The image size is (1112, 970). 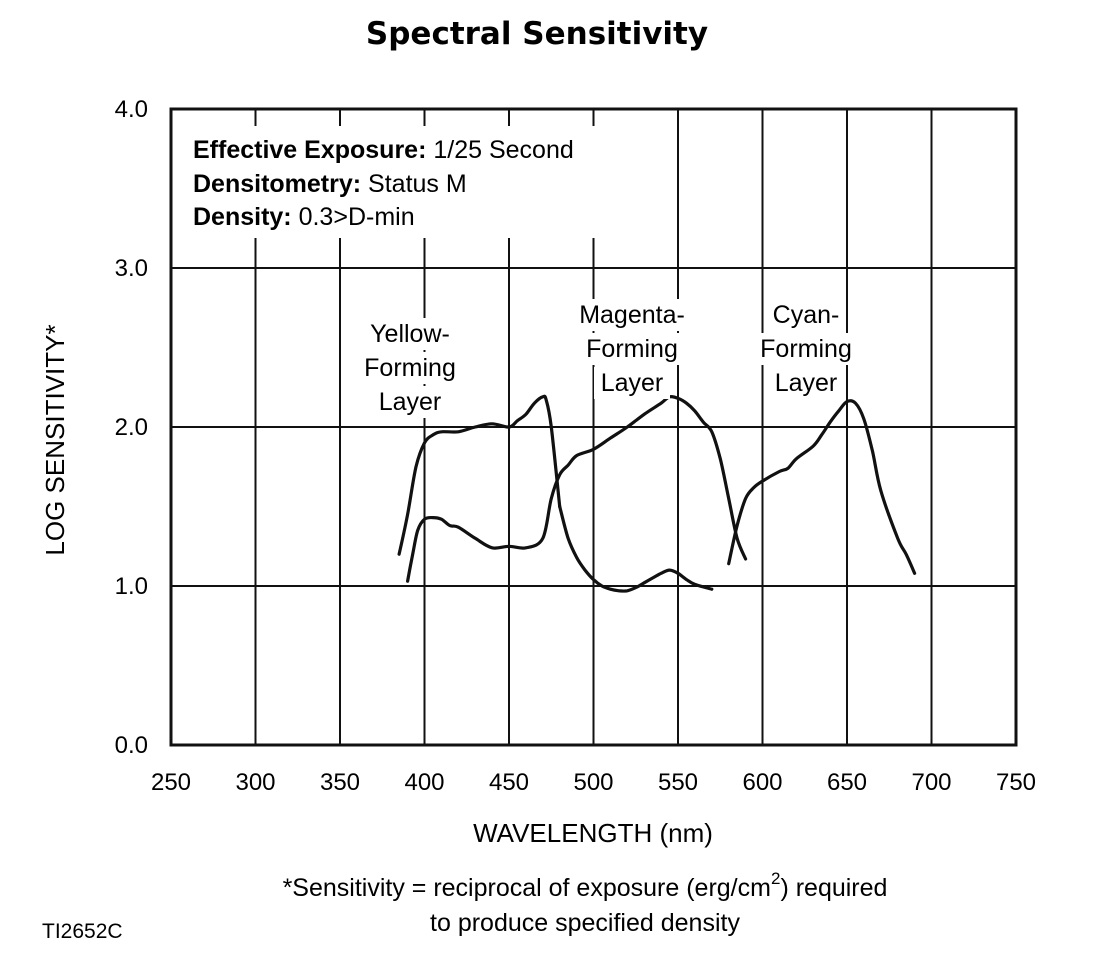 I want to click on y-tick-label-2.0: 2.0, so click(x=131, y=427).